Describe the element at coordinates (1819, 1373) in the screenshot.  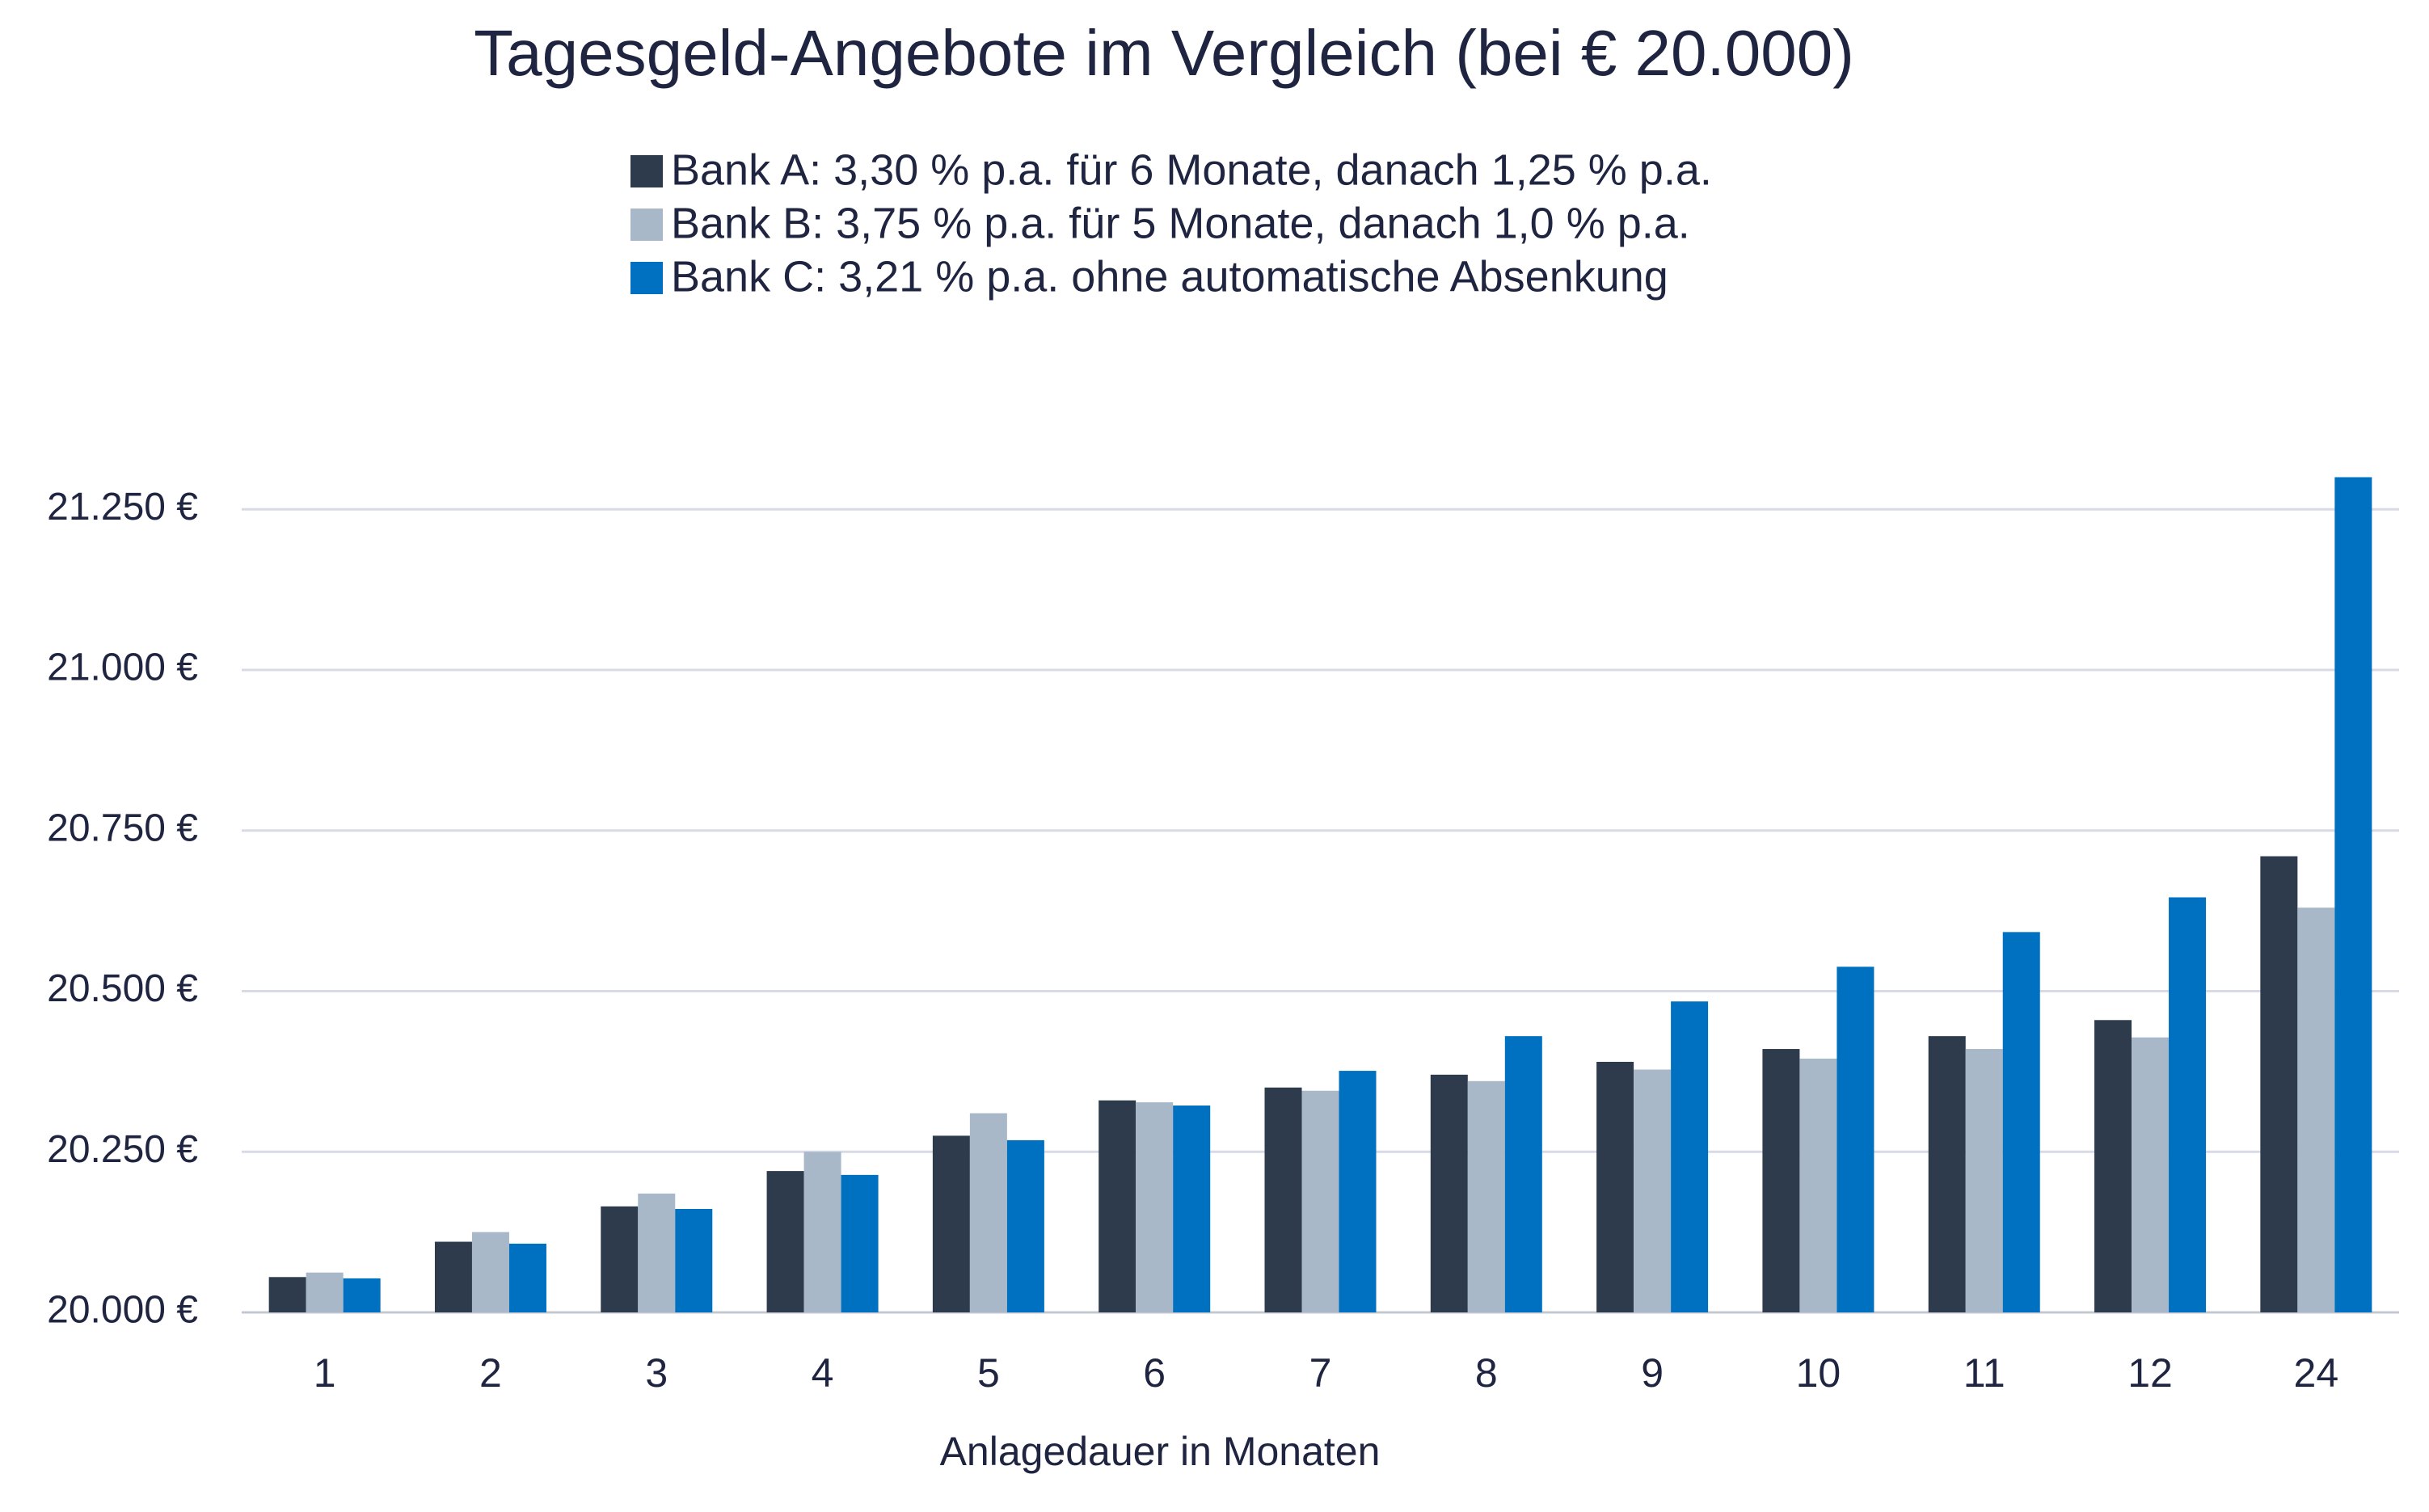
I see `x-tick-label: 10` at that location.